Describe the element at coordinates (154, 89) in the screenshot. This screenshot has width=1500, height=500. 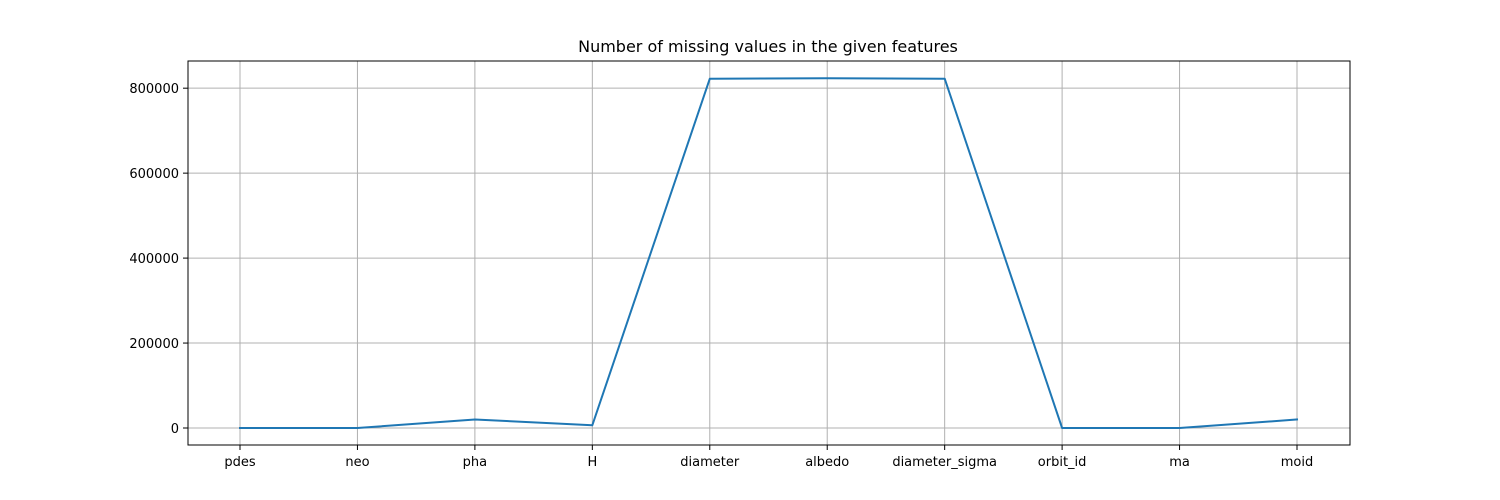
I see `y-tick-label: 800000` at that location.